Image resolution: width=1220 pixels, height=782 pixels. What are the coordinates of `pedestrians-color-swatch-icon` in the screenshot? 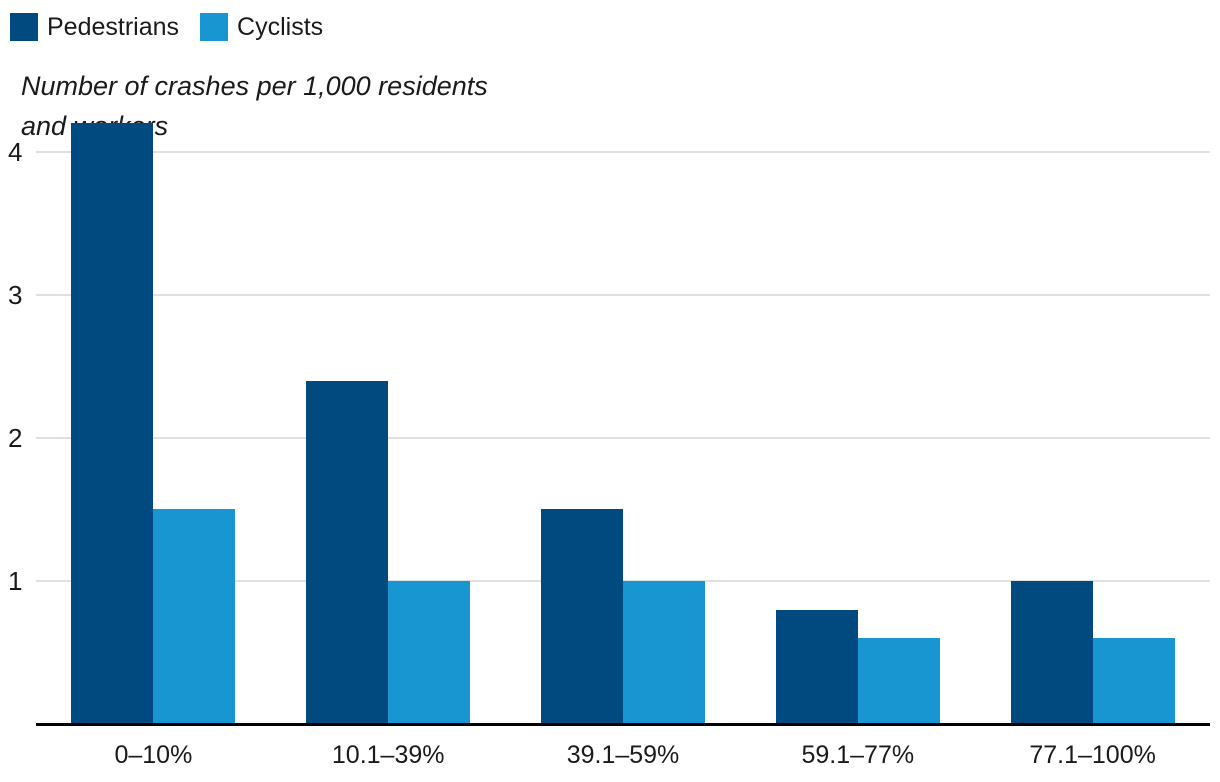 It's located at (24, 27).